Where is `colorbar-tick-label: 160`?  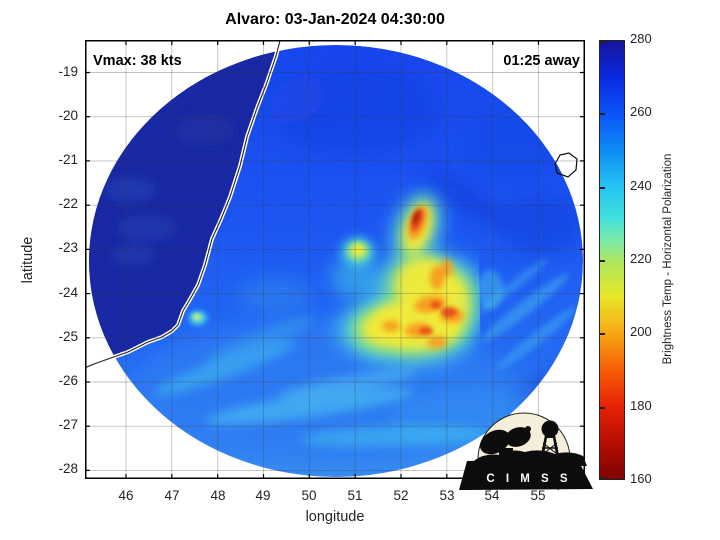
colorbar-tick-label: 160 is located at coordinates (641, 478).